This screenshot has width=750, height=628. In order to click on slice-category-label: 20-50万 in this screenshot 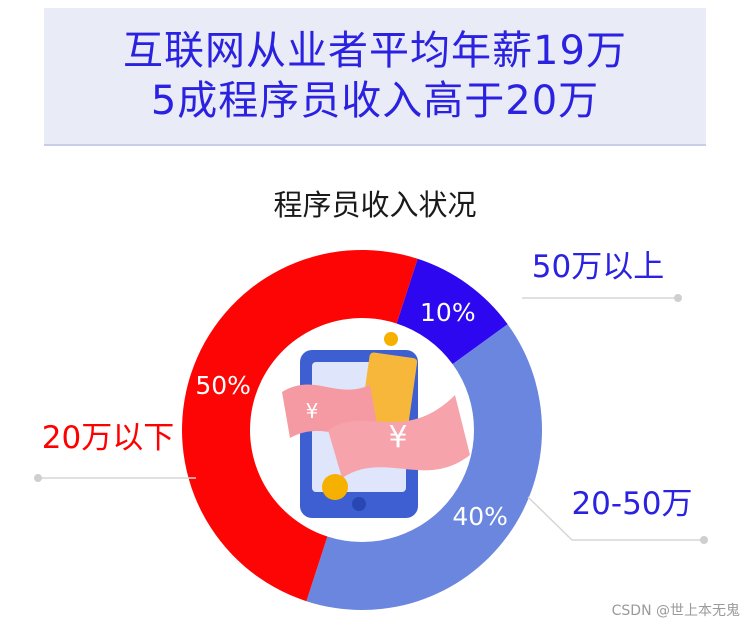, I will do `click(631, 504)`.